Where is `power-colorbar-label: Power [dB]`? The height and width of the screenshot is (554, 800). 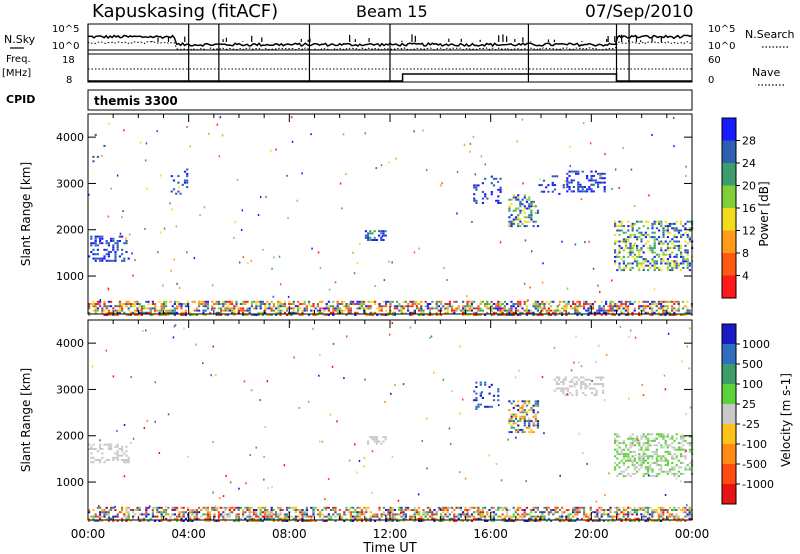
power-colorbar-label: Power [dB] is located at coordinates (764, 213).